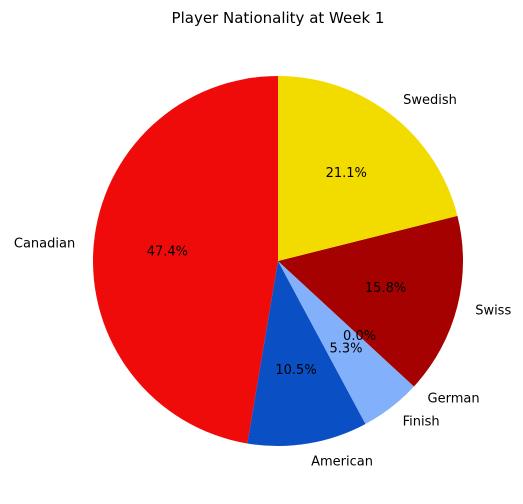 The width and height of the screenshot is (523, 504). I want to click on pie-slice-swiss, so click(370, 301).